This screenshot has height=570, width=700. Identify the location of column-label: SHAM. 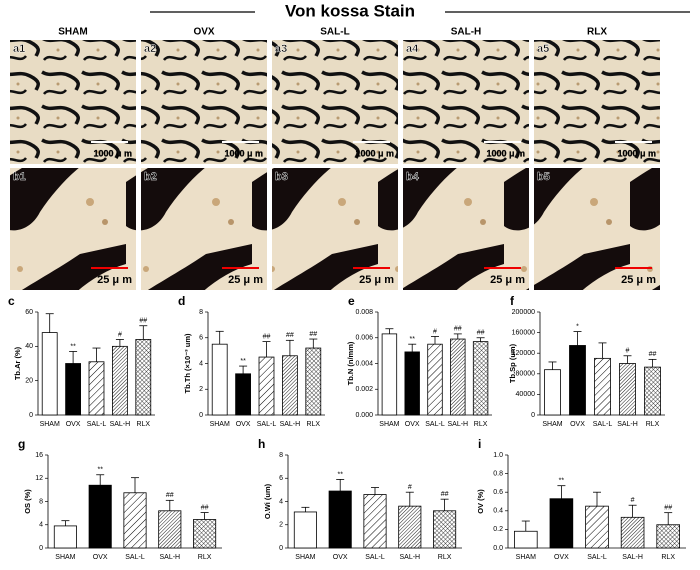
(72, 32).